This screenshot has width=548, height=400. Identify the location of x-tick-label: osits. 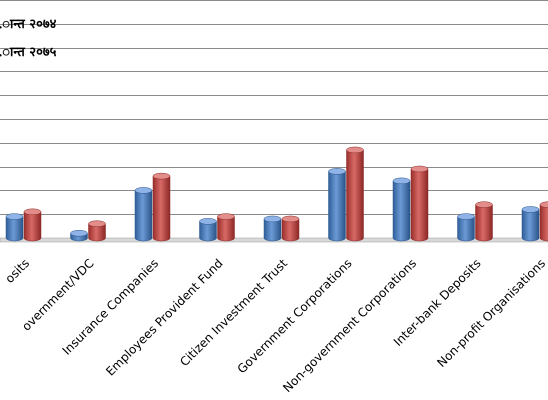
(18, 271).